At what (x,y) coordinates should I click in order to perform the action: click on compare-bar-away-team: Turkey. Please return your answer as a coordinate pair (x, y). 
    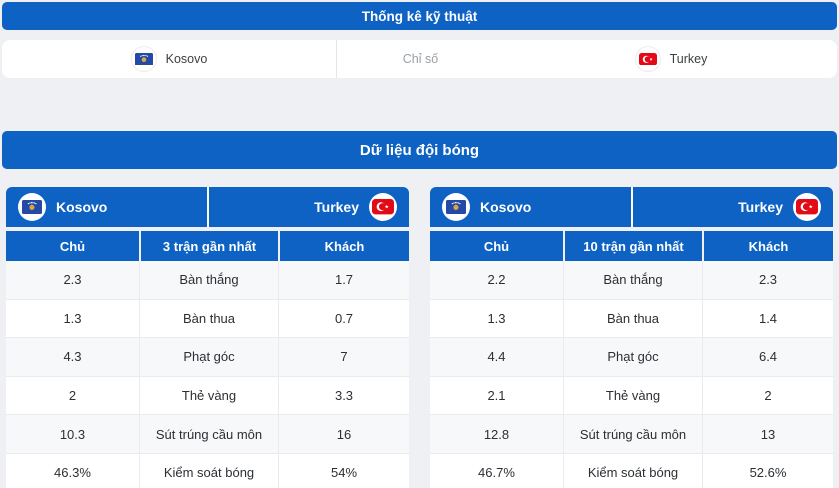
    Looking at the image, I should click on (671, 59).